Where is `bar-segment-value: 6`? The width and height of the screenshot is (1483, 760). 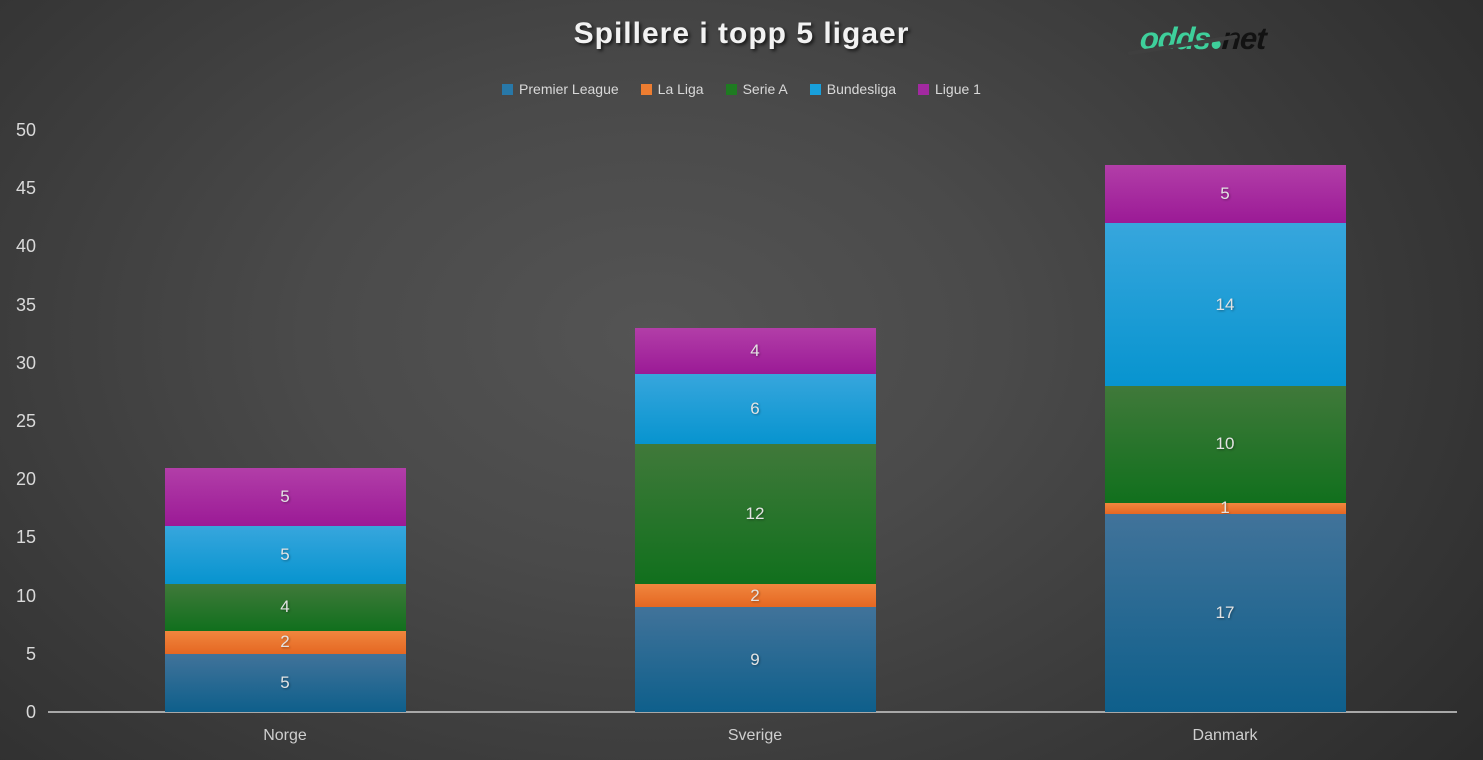
bar-segment-value: 6 is located at coordinates (755, 409).